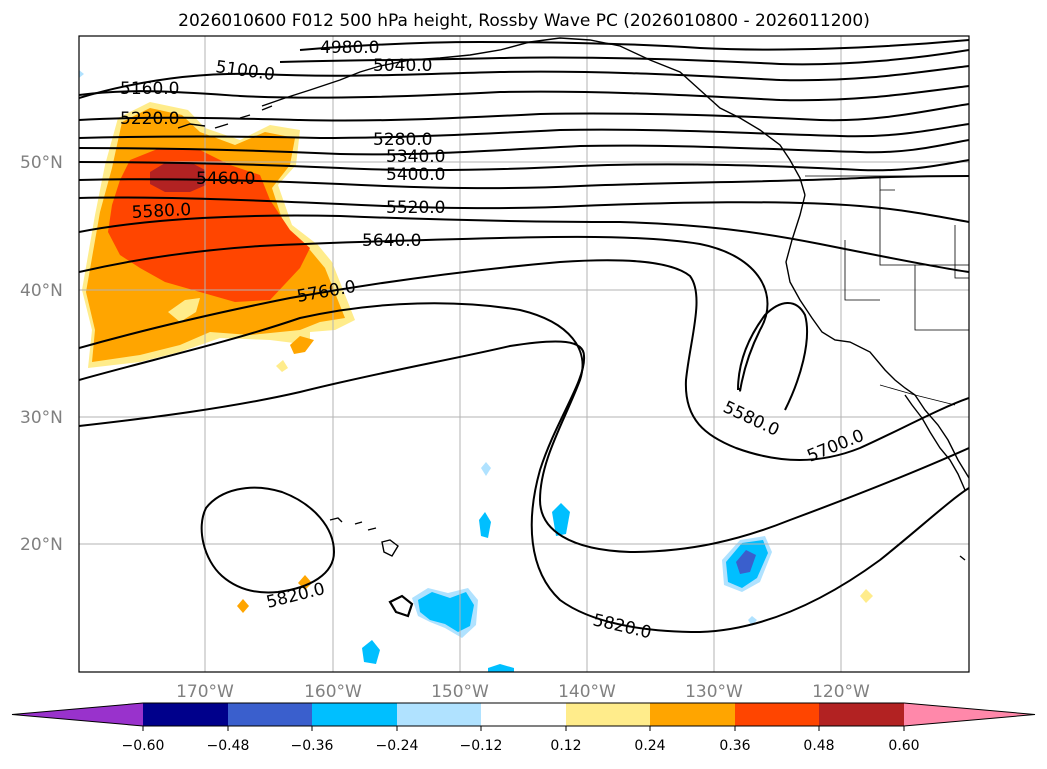 The width and height of the screenshot is (1047, 769). Describe the element at coordinates (228, 746) in the screenshot. I see `colorbar-tick-label: −0.48` at that location.